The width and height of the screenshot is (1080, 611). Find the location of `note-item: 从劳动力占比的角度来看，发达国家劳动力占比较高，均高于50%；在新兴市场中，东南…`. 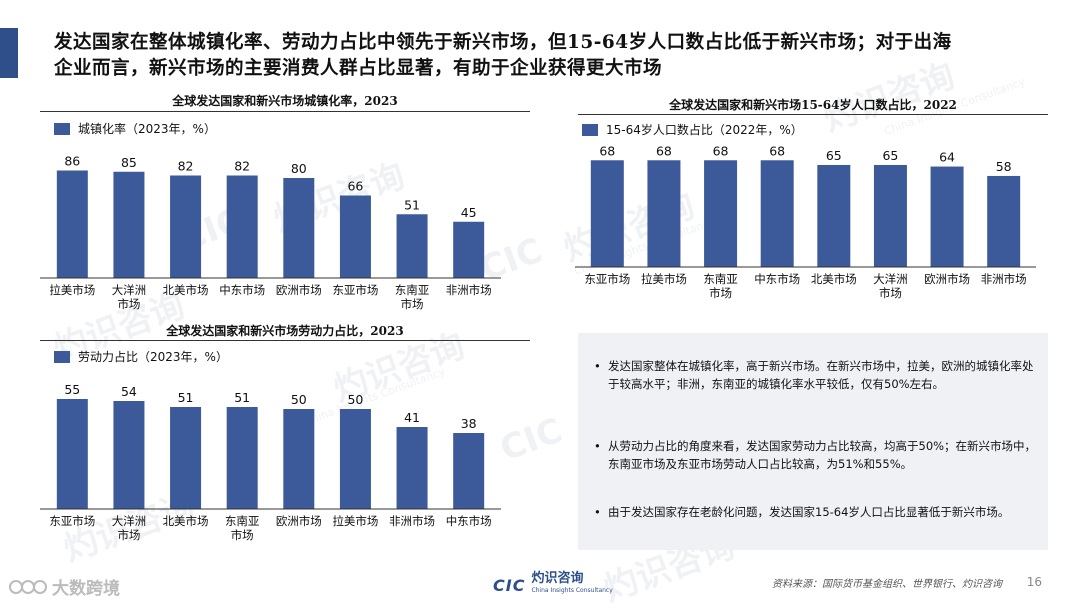

note-item: 从劳动力占比的角度来看，发达国家劳动力占比较高，均高于50%；在新兴市场中，东南… is located at coordinates (816, 455).